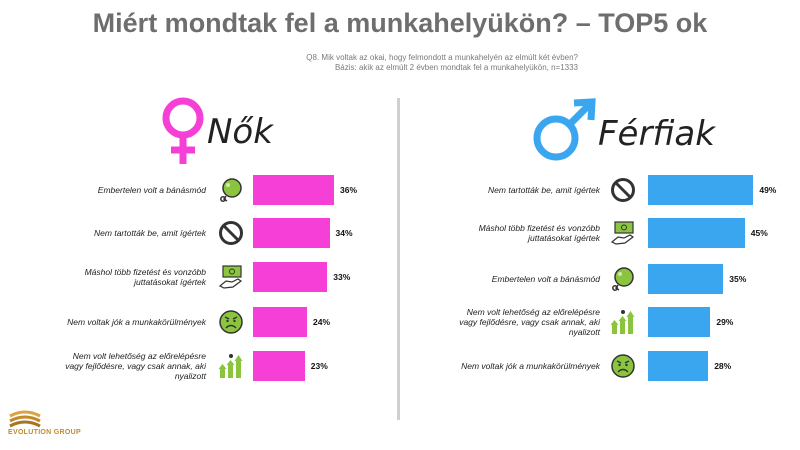 The height and width of the screenshot is (450, 800). I want to click on male-symbol-icon, so click(564, 129).